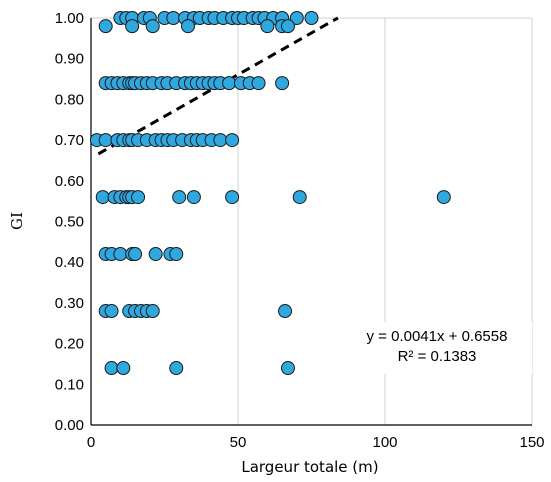  I want to click on equation-box, so click(437, 348).